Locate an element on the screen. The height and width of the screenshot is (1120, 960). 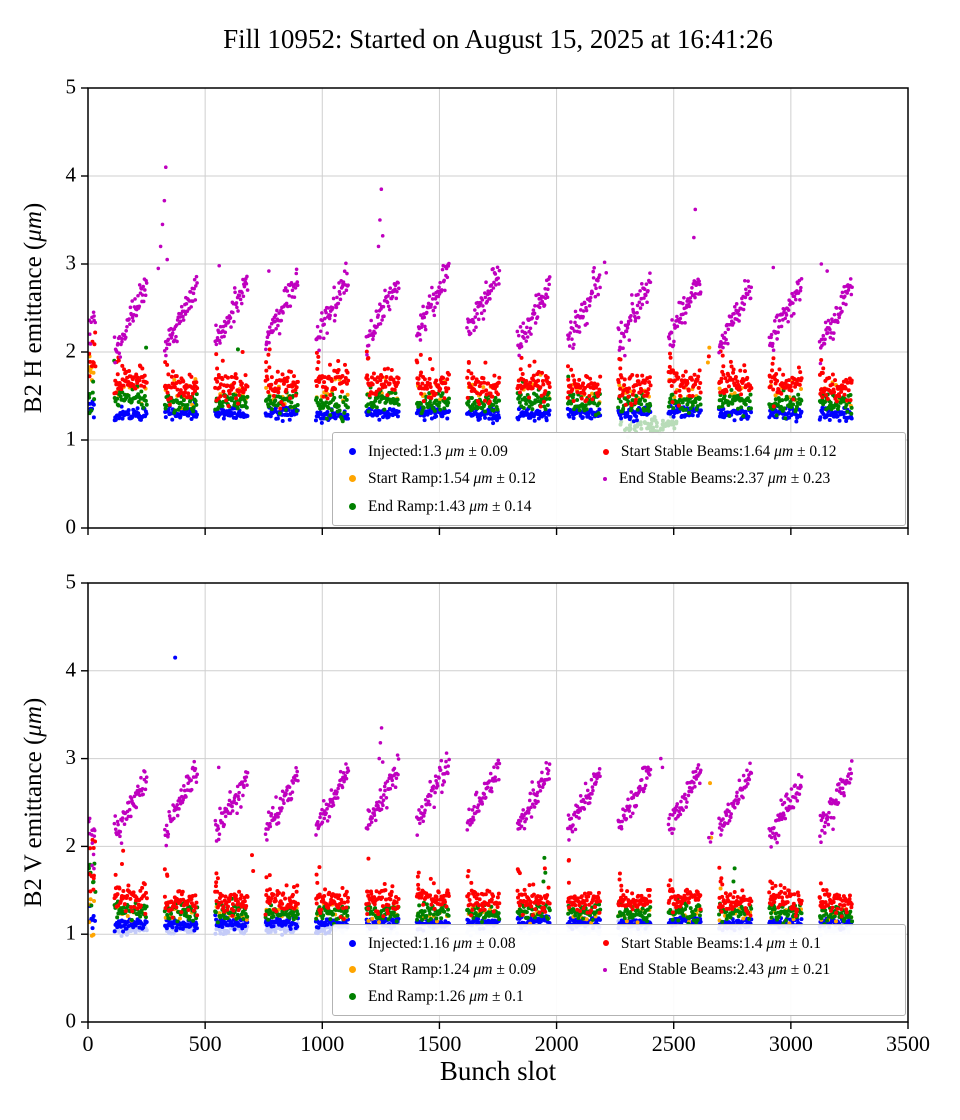
legend-label: Start Stable Beams:1.4 μm ± 0.1 is located at coordinates (721, 943).